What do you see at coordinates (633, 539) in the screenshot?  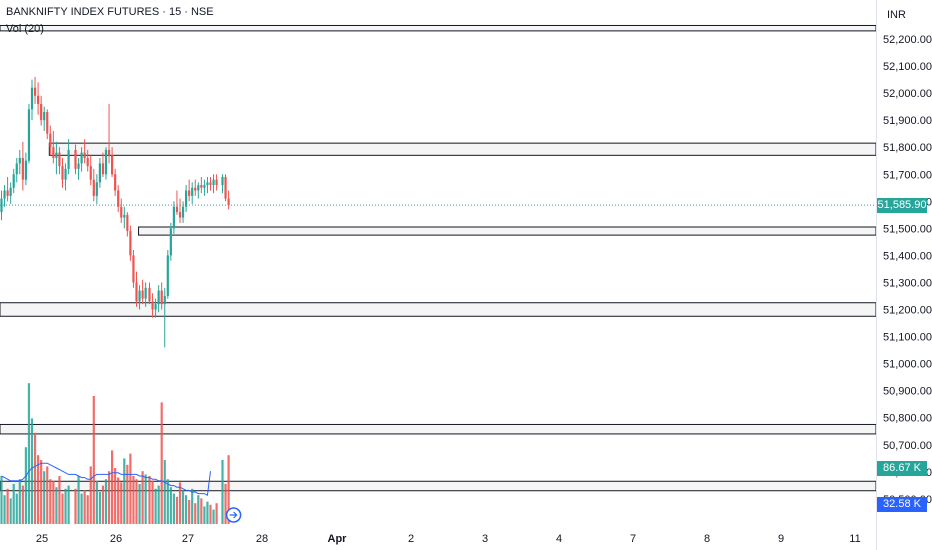 I see `x-tick-label: 7` at bounding box center [633, 539].